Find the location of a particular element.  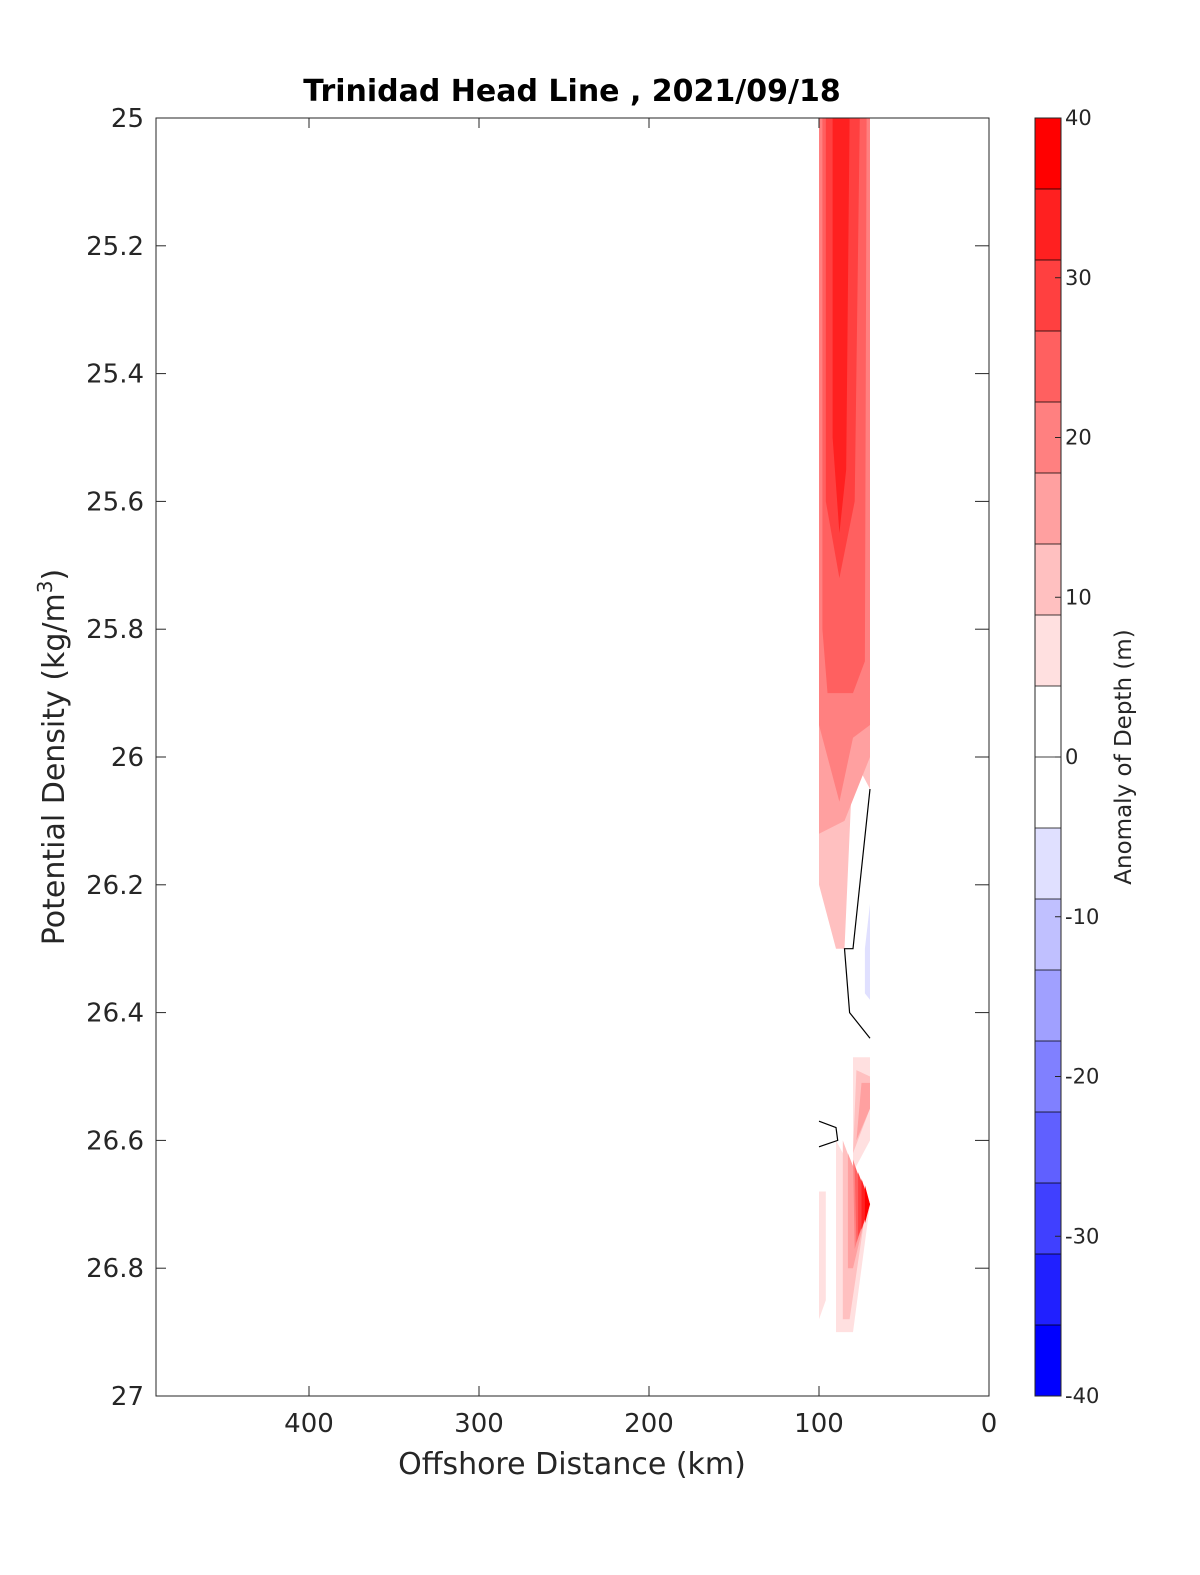

y-tick-label: 27 is located at coordinates (127, 1397).